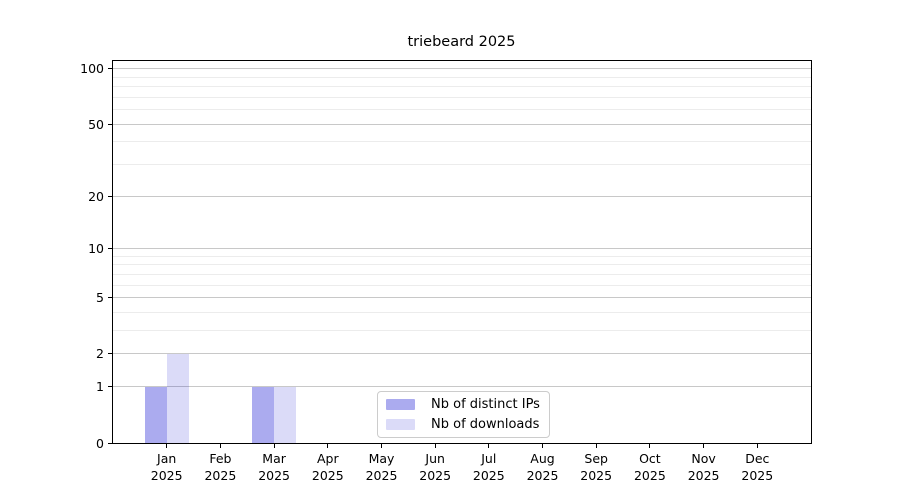  I want to click on chart-title: triebeard 2025, so click(461, 42).